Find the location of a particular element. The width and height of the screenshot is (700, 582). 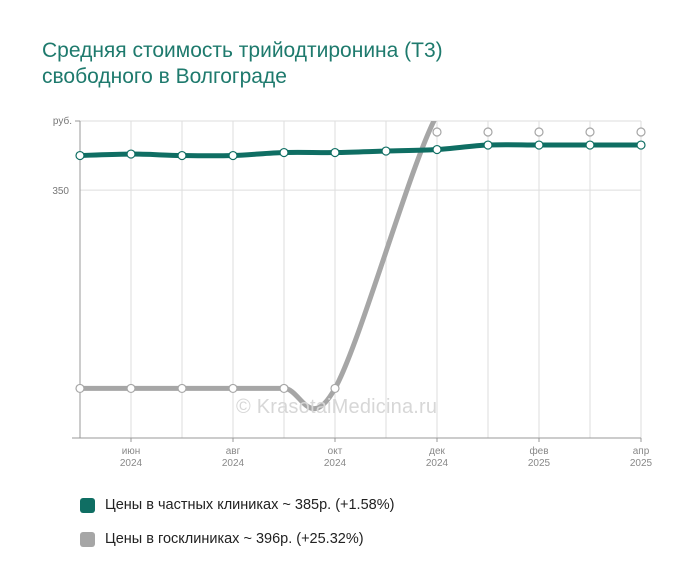

series-line-private is located at coordinates (360, 150).